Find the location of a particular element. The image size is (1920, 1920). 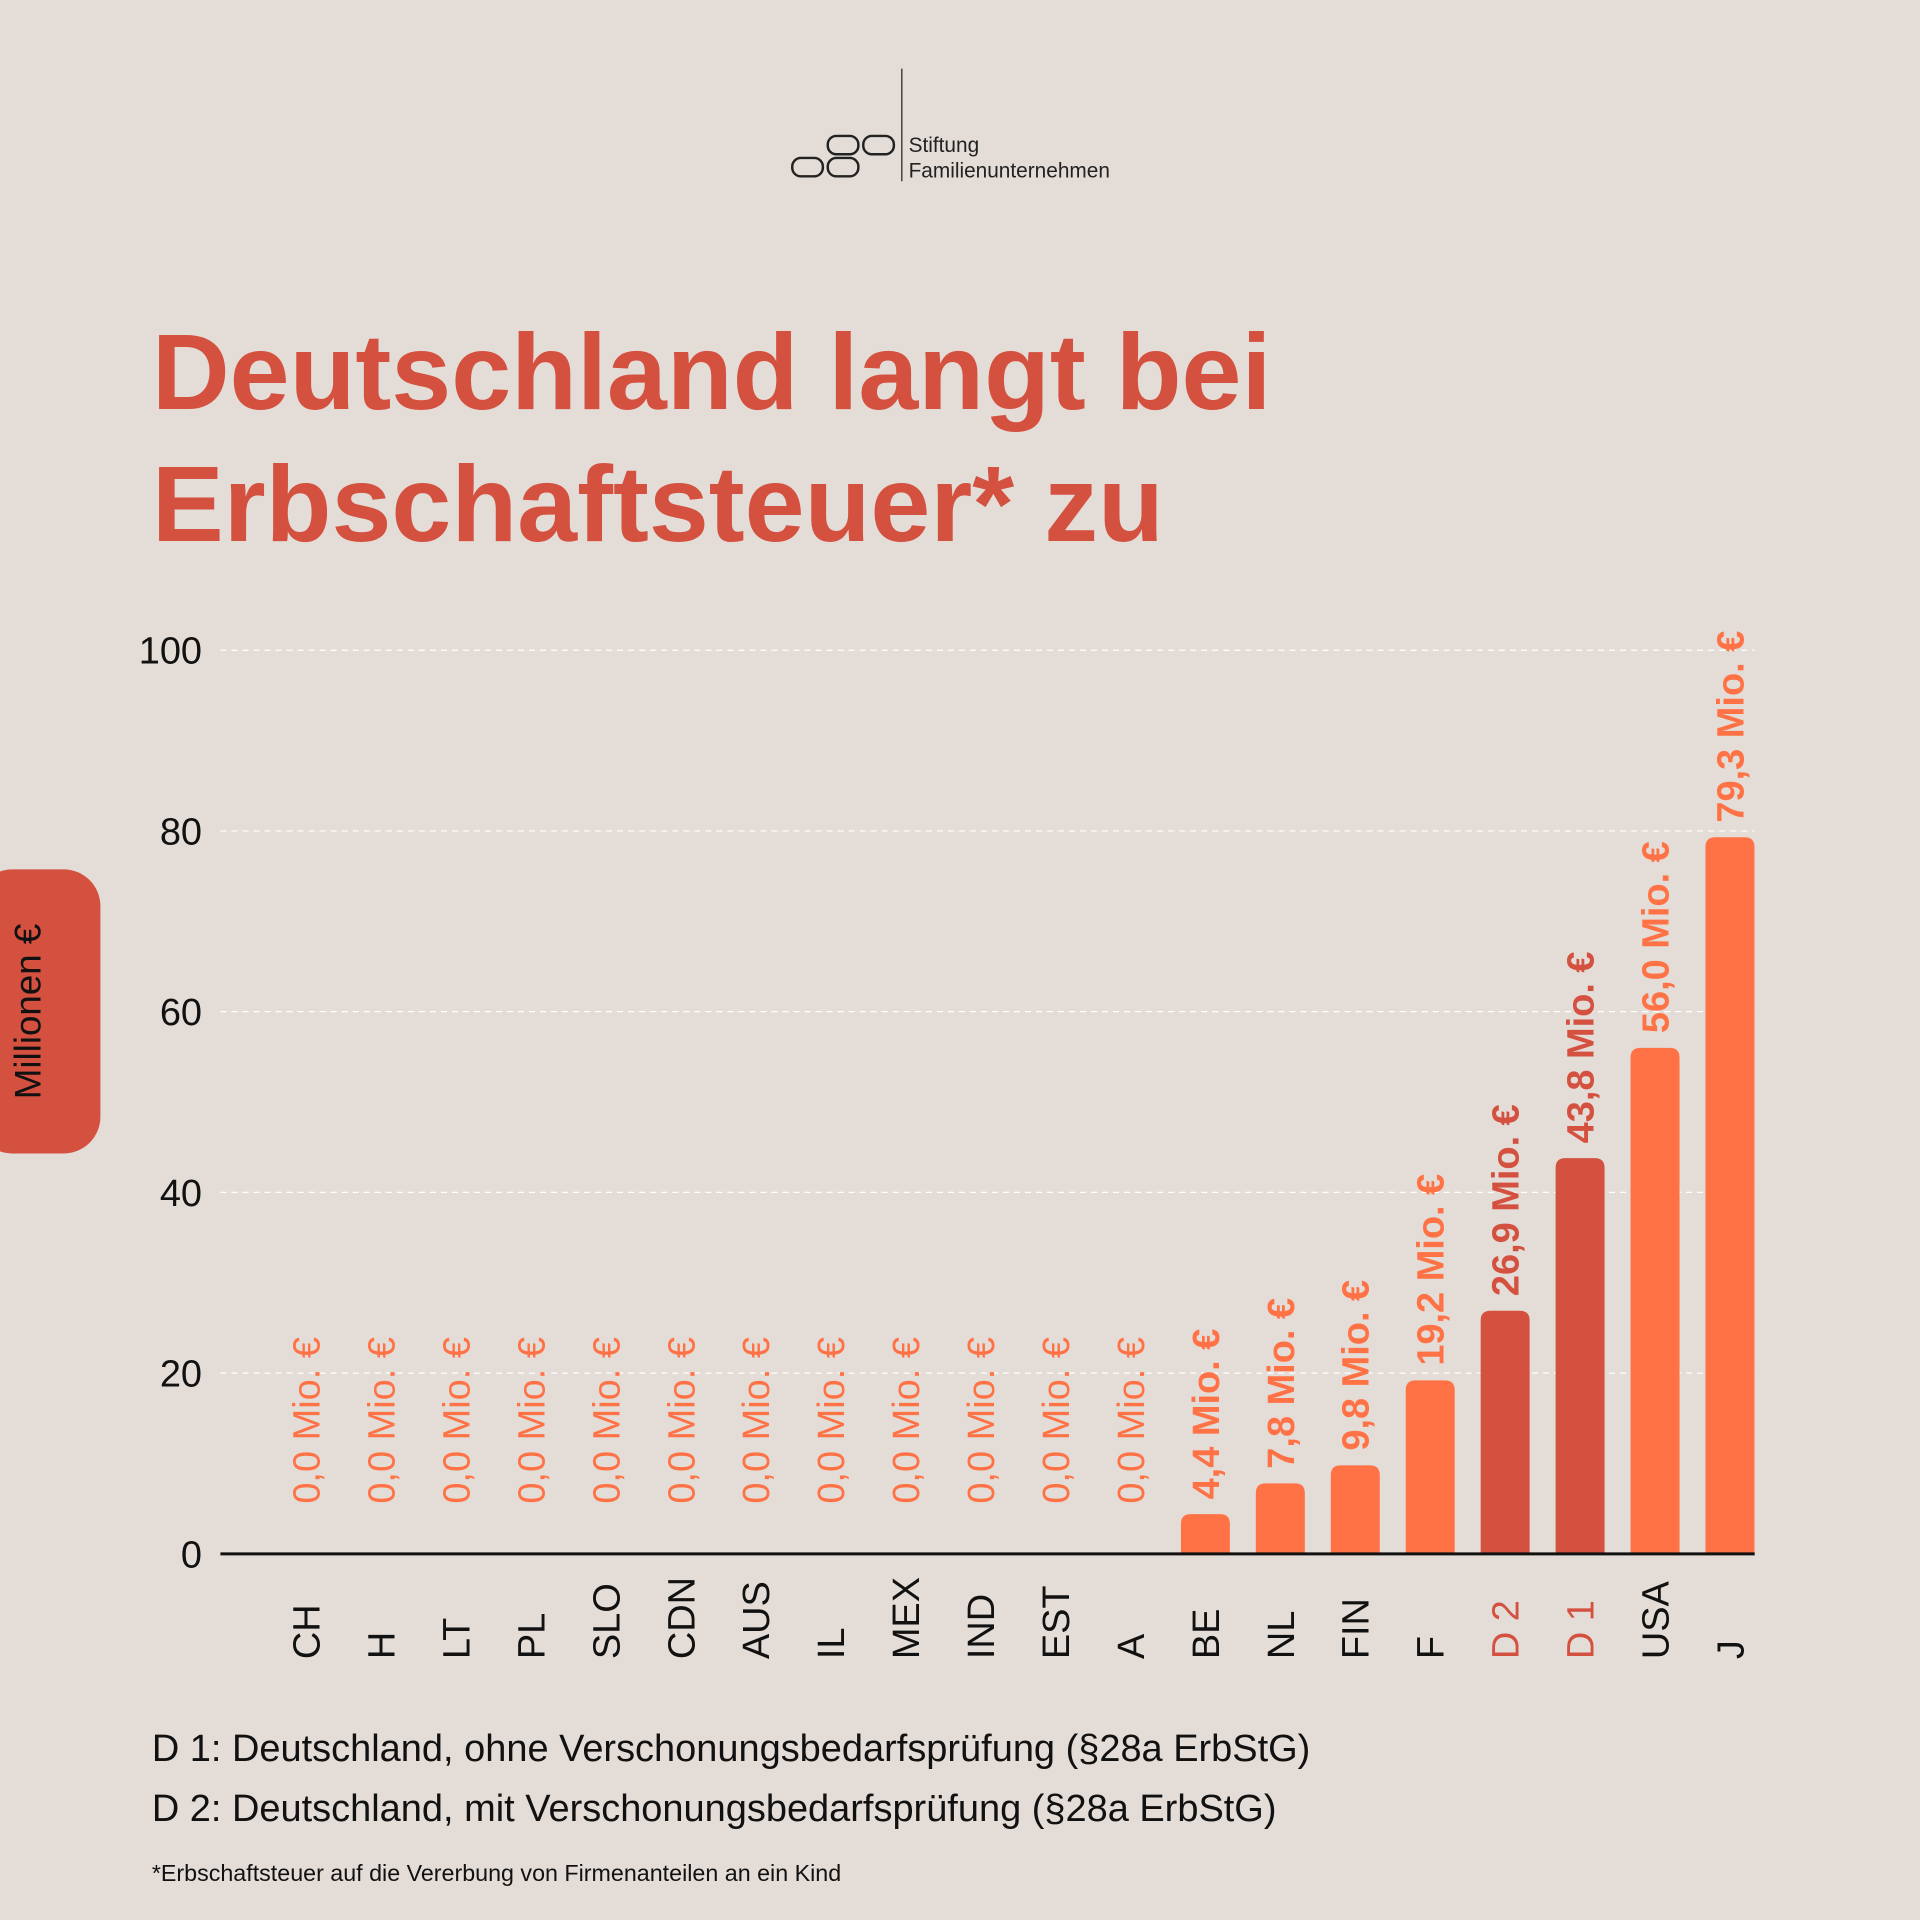

x-tick-label: EST is located at coordinates (1057, 1622).